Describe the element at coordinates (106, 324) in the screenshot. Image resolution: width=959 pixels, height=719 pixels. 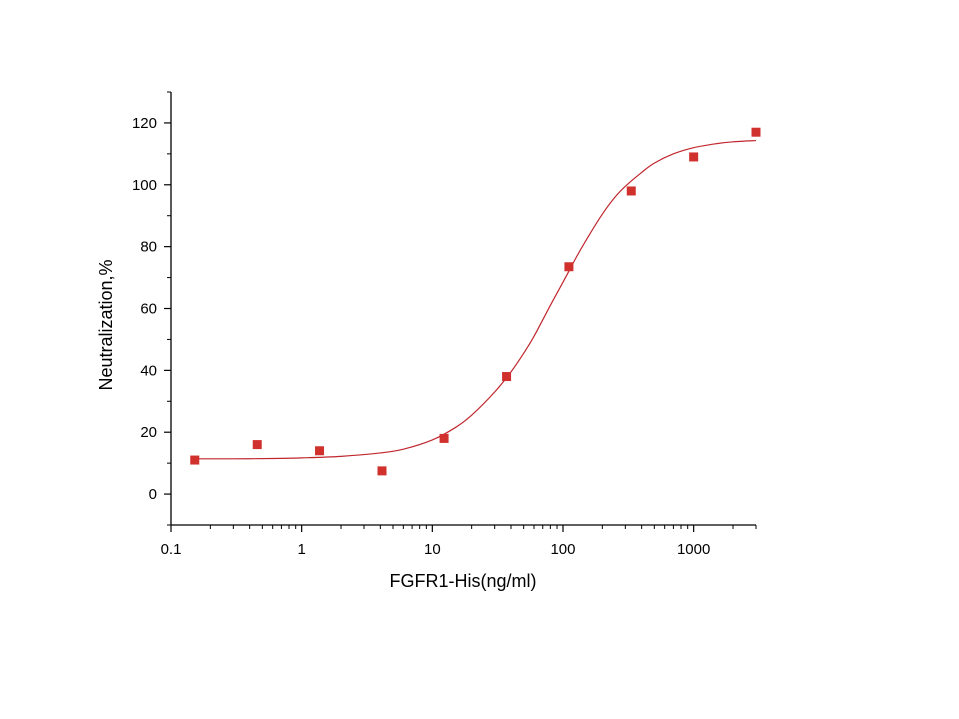
I see `y-axis-title: Neutralization,%` at that location.